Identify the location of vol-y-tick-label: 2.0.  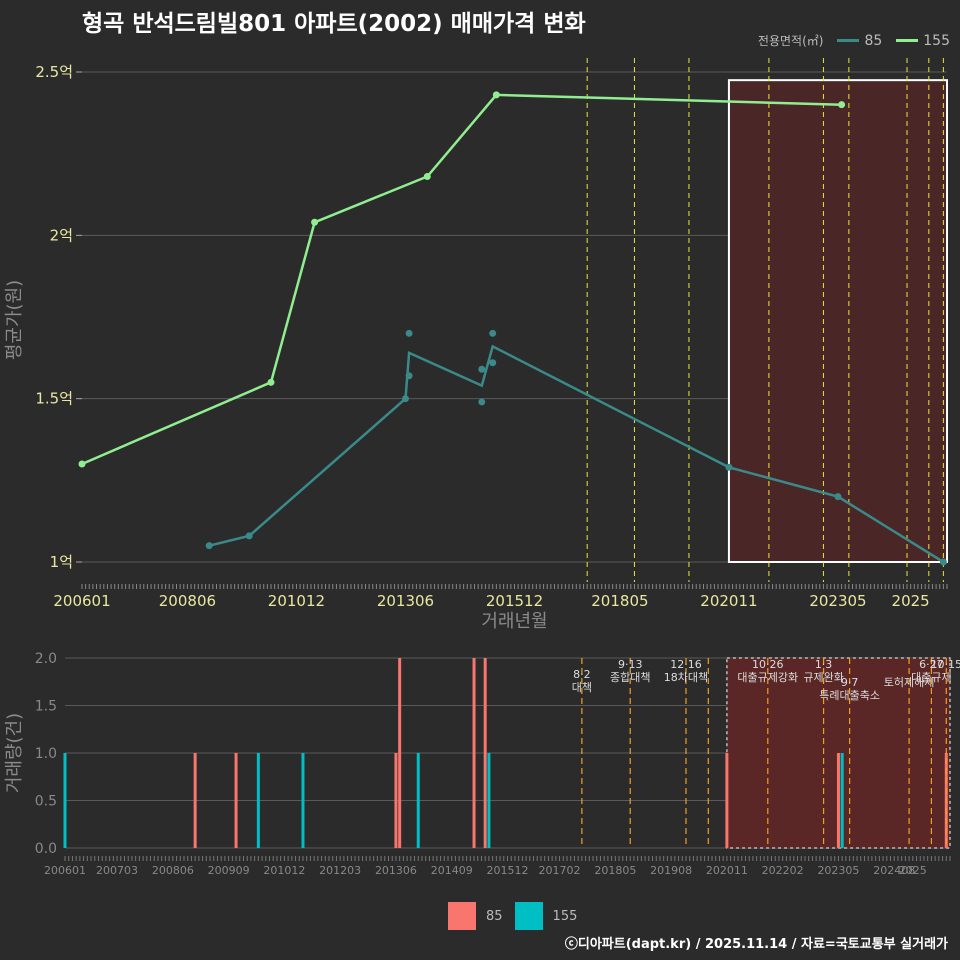
(46, 659).